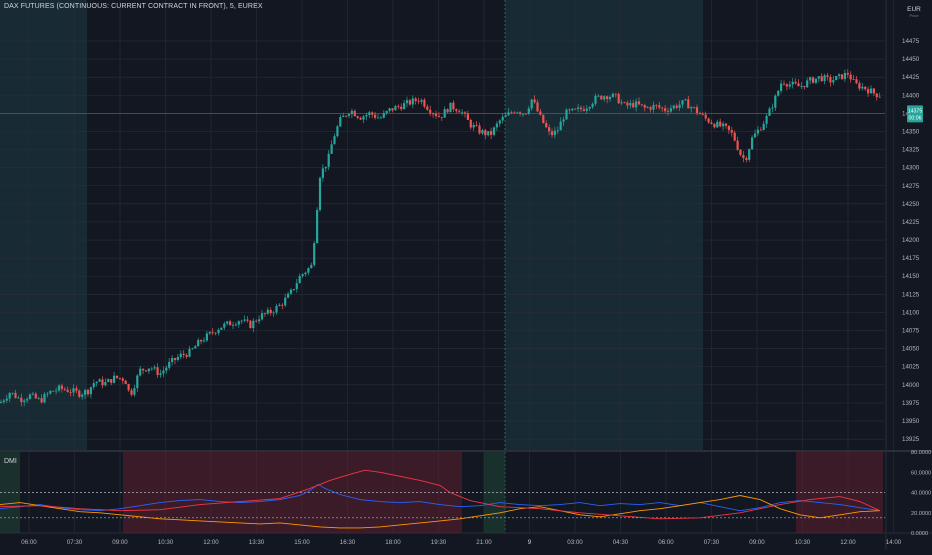 The width and height of the screenshot is (932, 555). I want to click on time-axis-bg, so click(466, 541).